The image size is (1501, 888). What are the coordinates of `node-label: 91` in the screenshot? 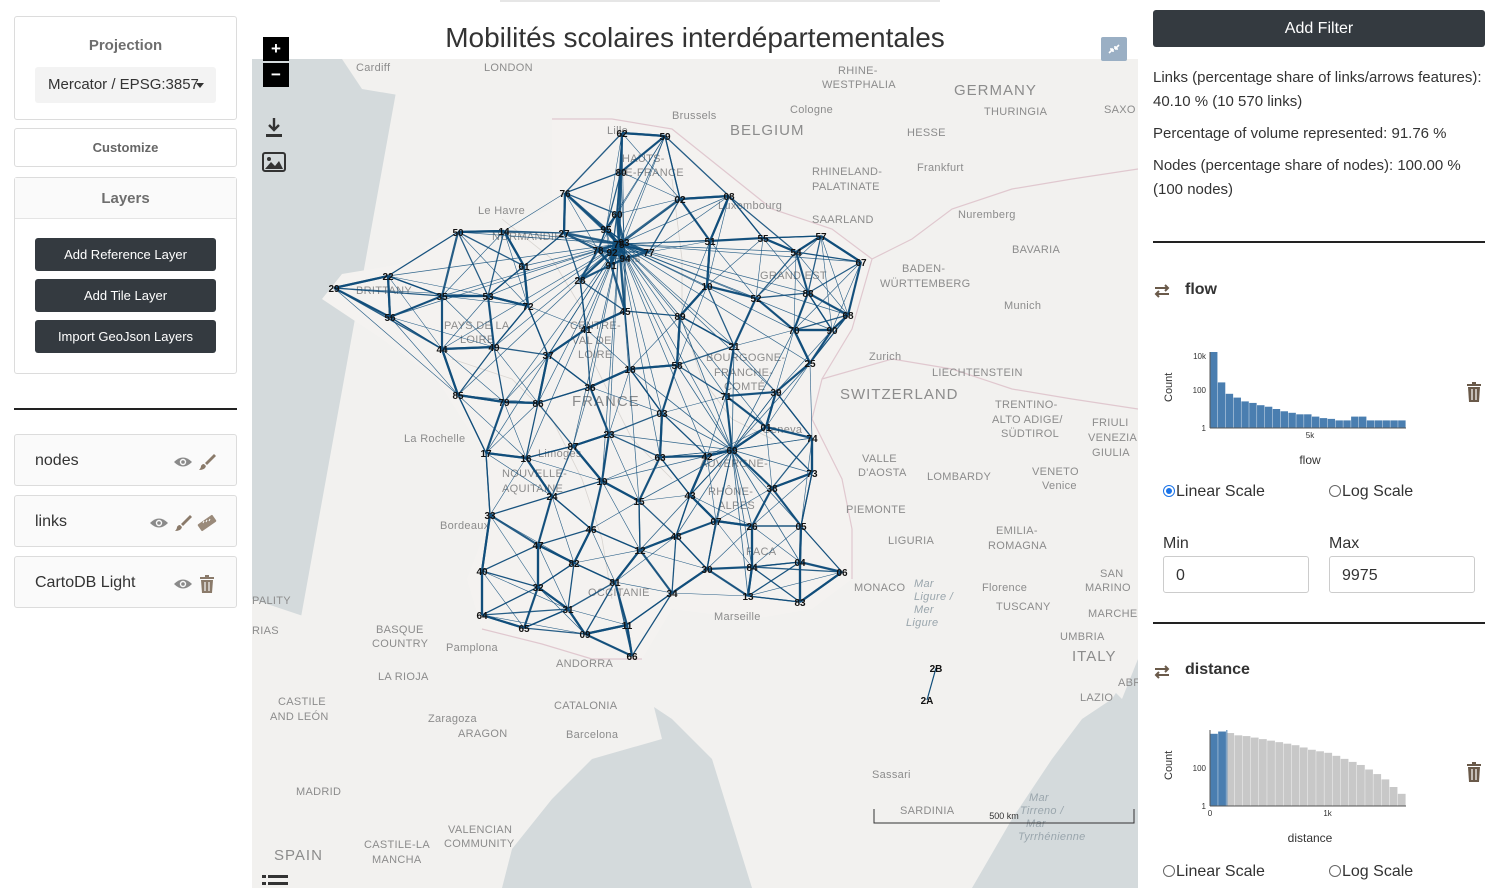 It's located at (611, 266).